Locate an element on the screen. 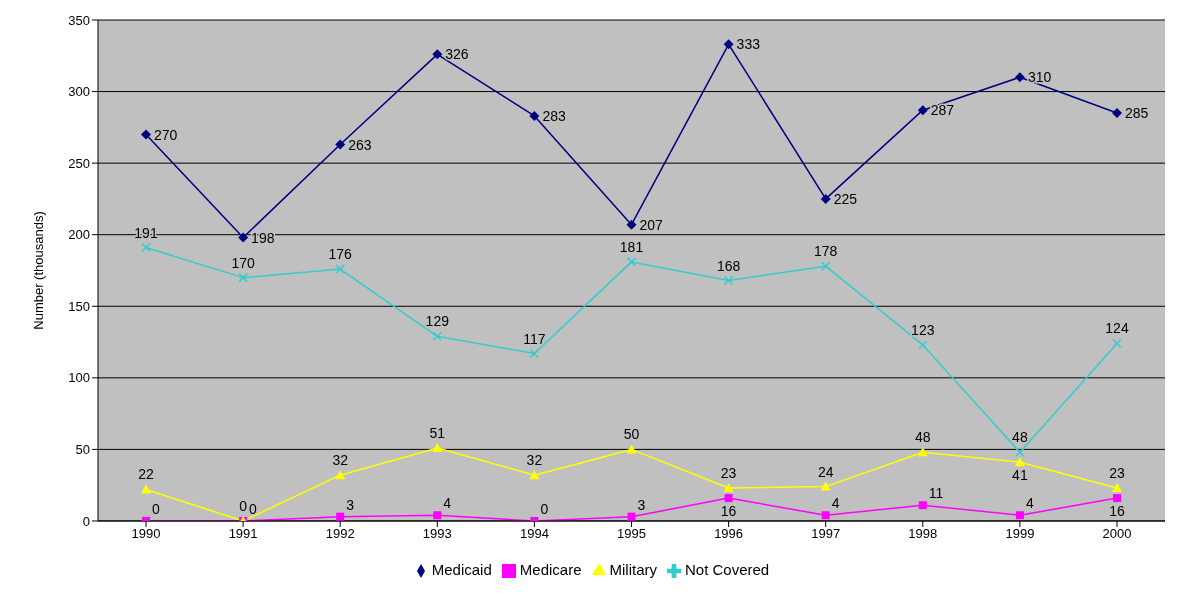 This screenshot has height=595, width=1181. y-tick-label: 50 is located at coordinates (82, 450).